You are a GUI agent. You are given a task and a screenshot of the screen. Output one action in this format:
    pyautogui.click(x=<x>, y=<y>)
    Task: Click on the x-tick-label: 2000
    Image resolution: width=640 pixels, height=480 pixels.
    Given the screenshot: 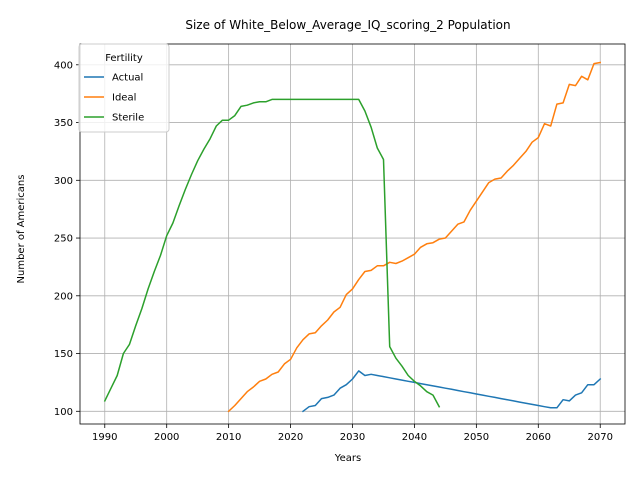 What is the action you would take?
    pyautogui.click(x=166, y=437)
    